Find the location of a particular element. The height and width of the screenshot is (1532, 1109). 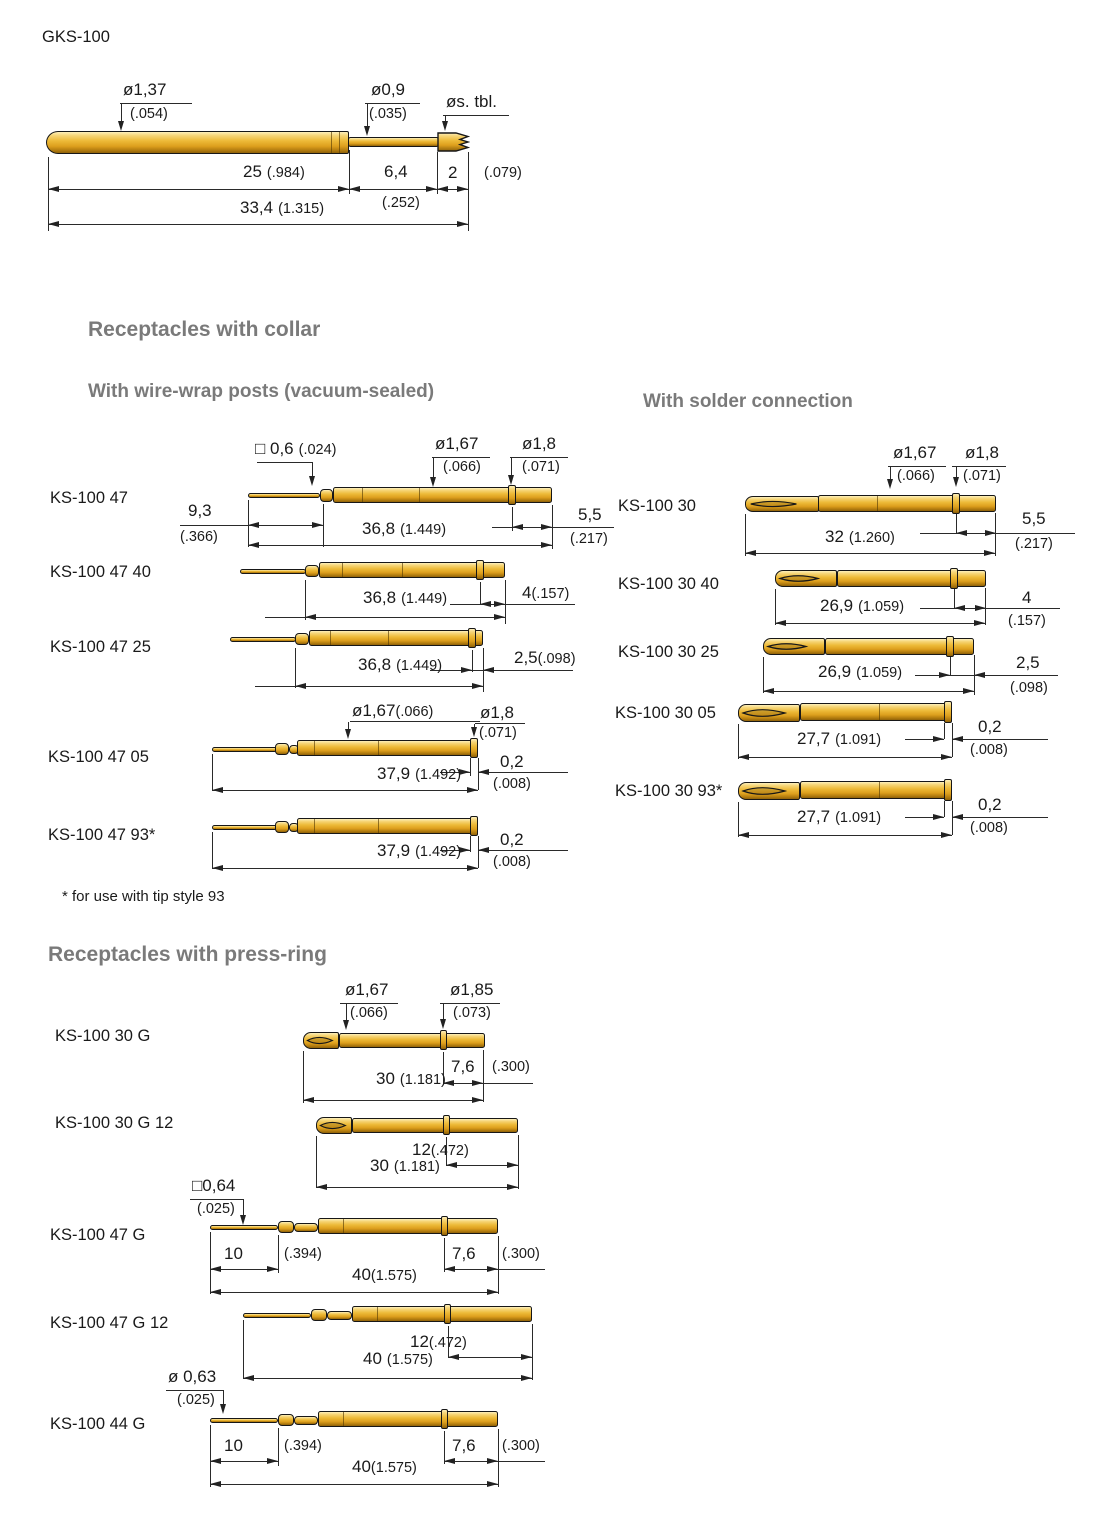

gks-len3-inch: (.079) is located at coordinates (503, 173).